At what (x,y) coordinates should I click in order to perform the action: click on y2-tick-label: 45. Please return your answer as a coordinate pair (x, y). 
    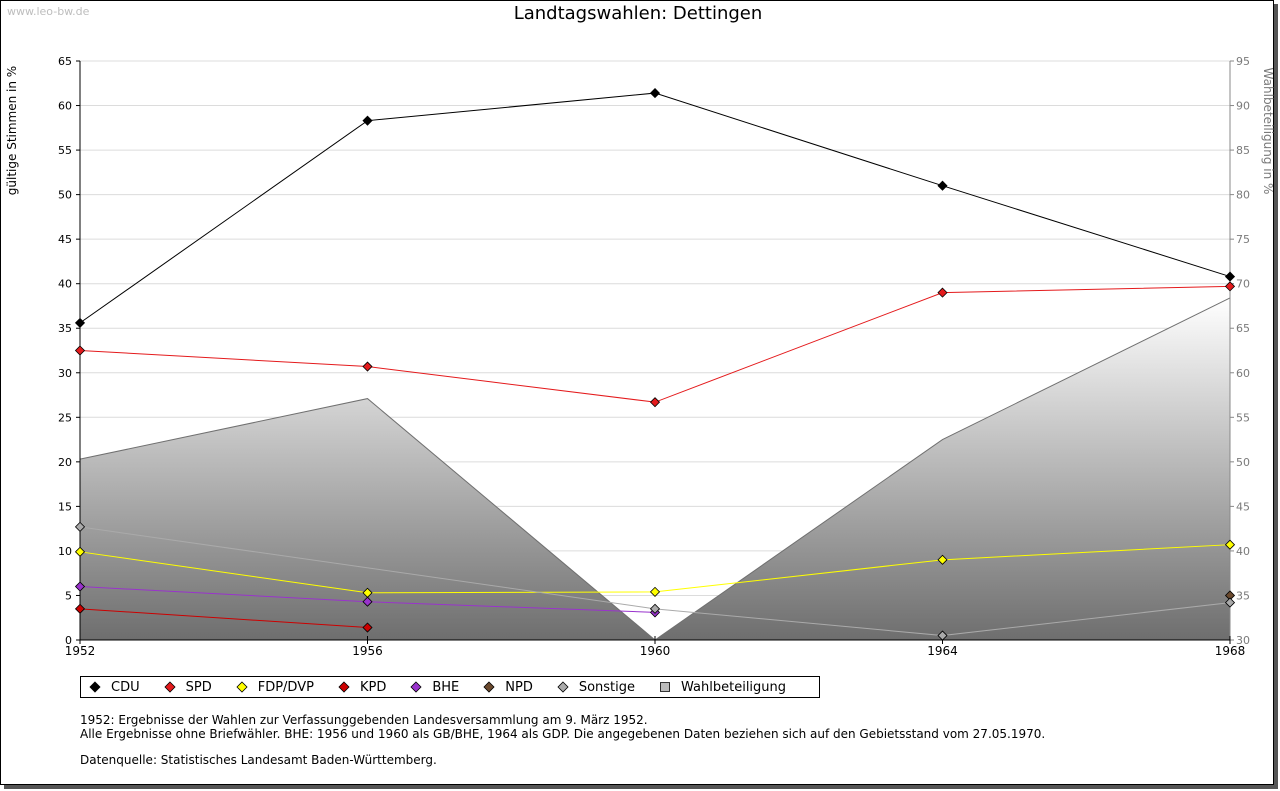
    Looking at the image, I should click on (1243, 506).